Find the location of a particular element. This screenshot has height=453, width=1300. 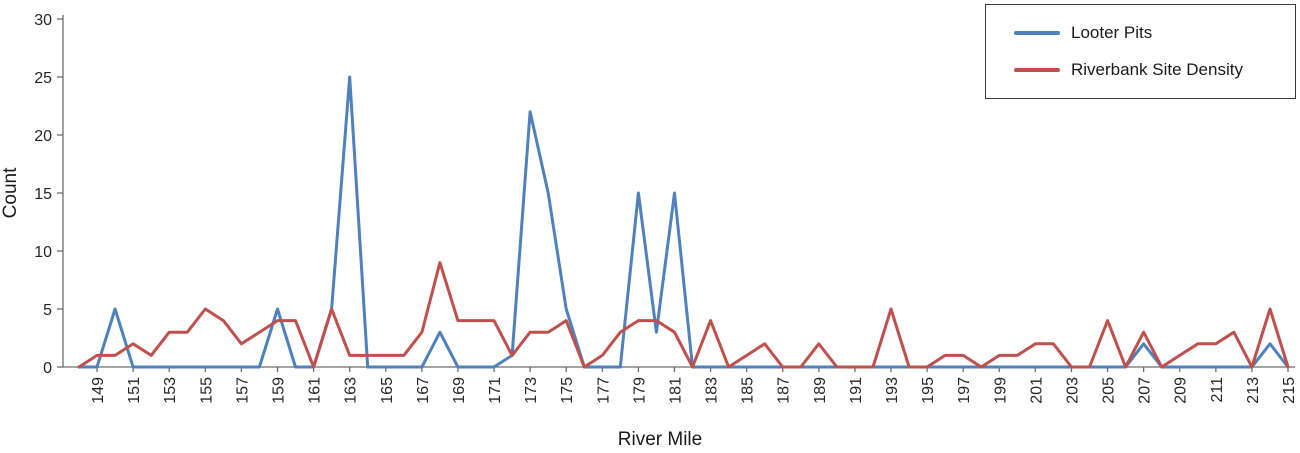

x-tick-label: 171 is located at coordinates (495, 390).